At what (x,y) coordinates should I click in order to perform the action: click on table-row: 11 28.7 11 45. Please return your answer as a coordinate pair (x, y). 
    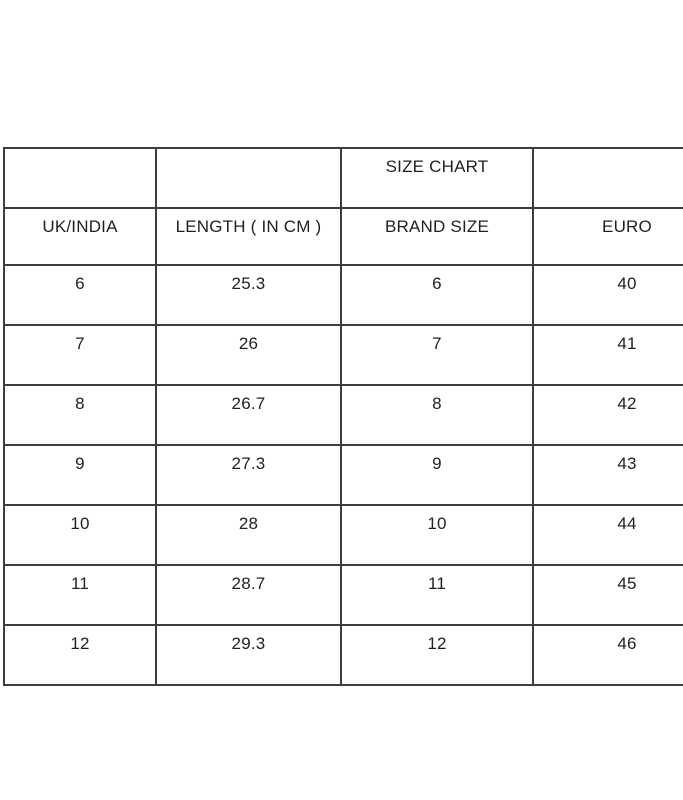
    Looking at the image, I should click on (343, 595).